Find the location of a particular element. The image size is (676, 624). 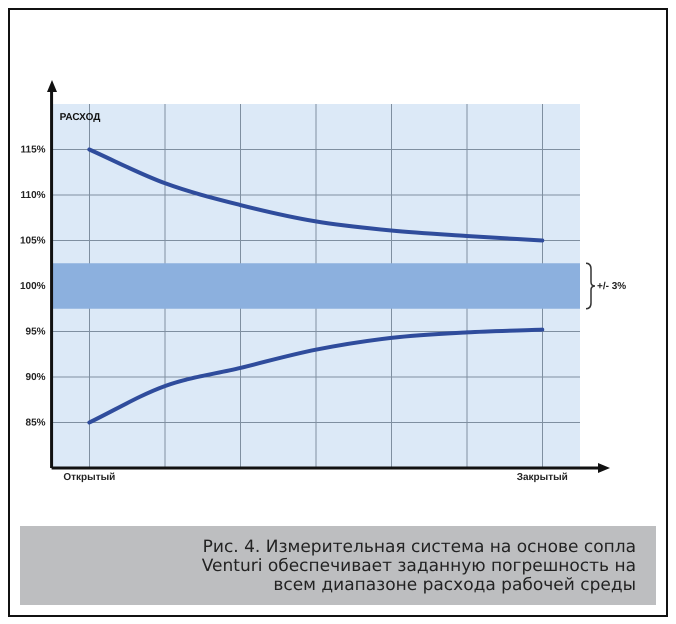

y-tick-label: 100% is located at coordinates (33, 286).